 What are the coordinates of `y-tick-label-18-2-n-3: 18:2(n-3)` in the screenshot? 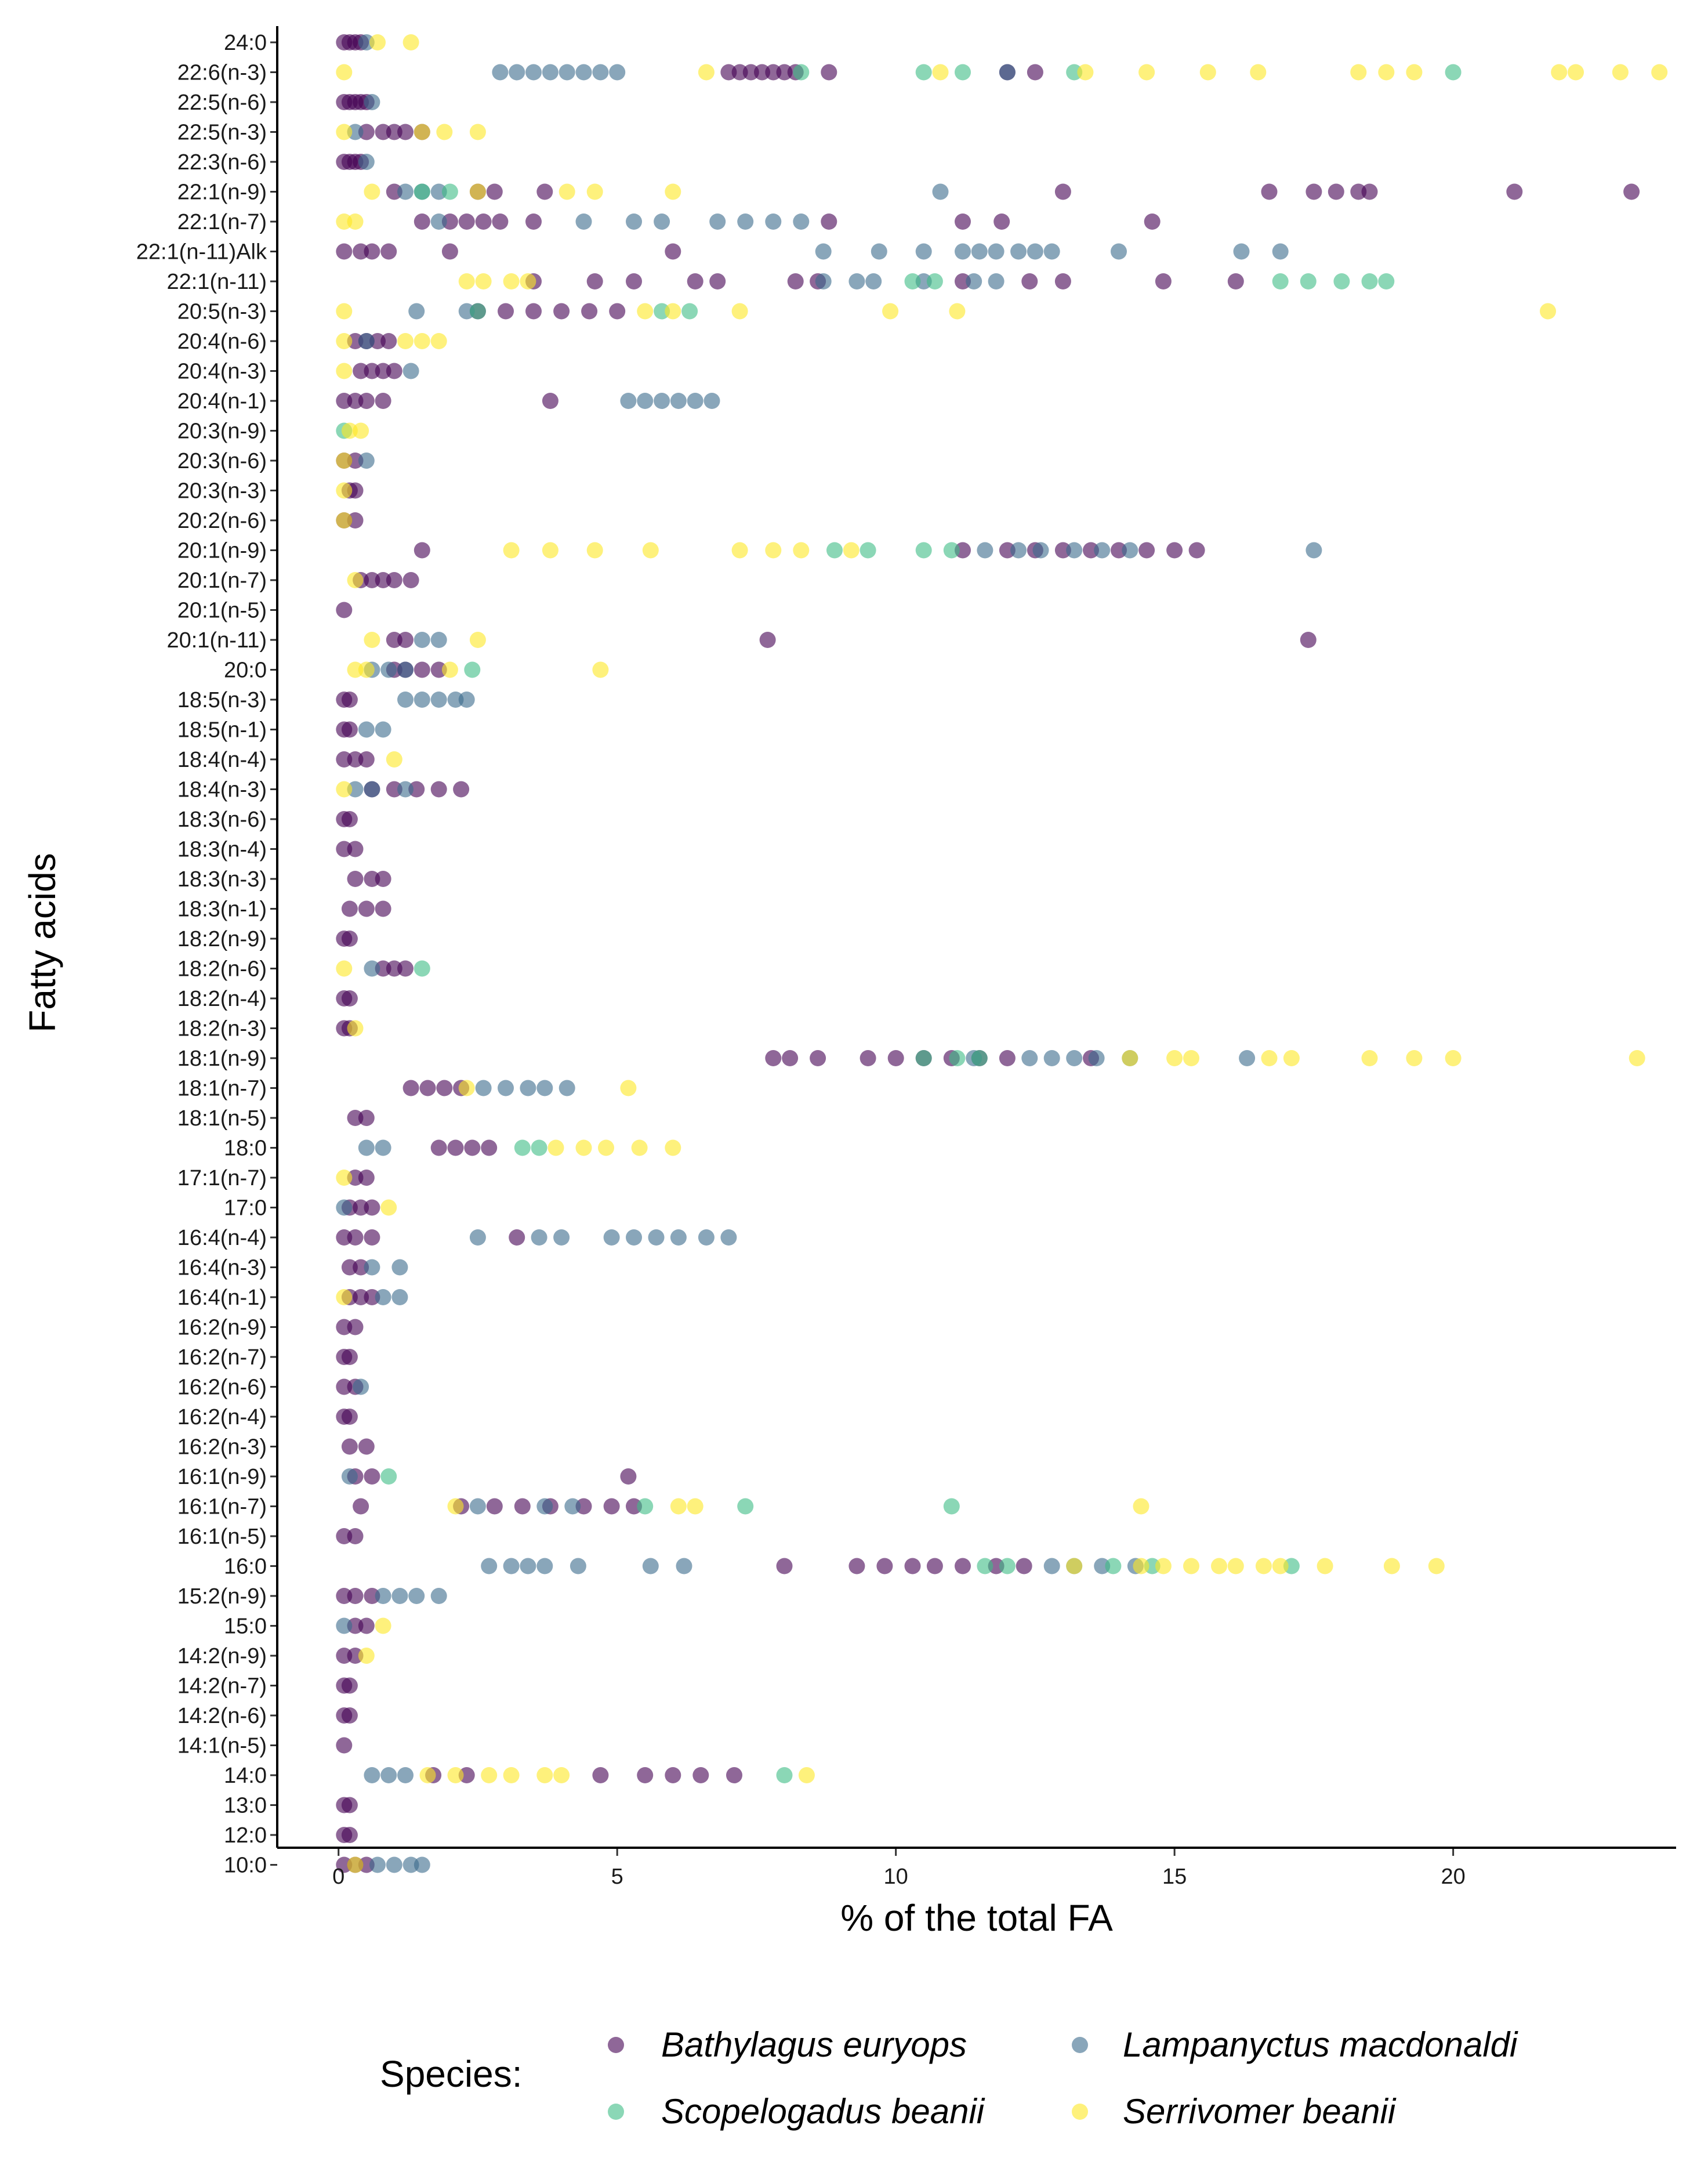 It's located at (222, 1029).